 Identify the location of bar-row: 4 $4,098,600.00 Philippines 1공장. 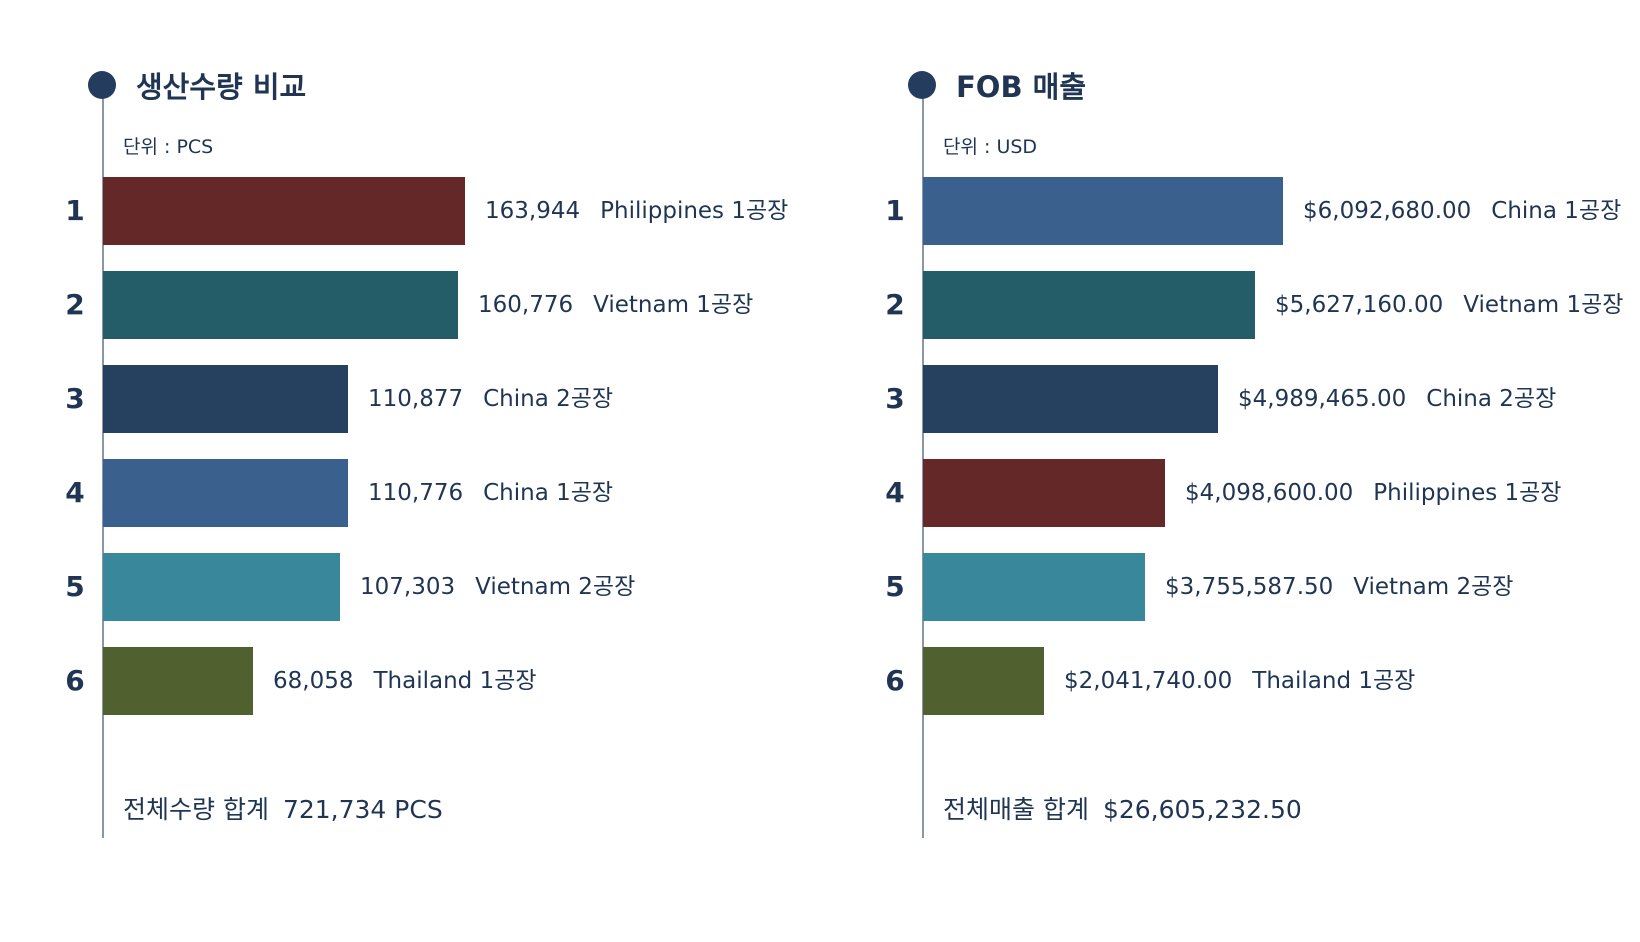
(1230, 493).